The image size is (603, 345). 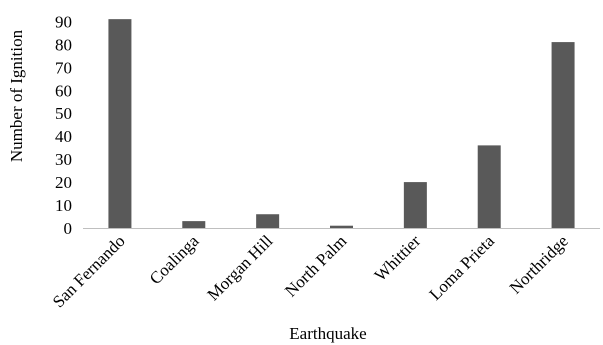 I want to click on bar-north-palm, so click(x=341, y=226).